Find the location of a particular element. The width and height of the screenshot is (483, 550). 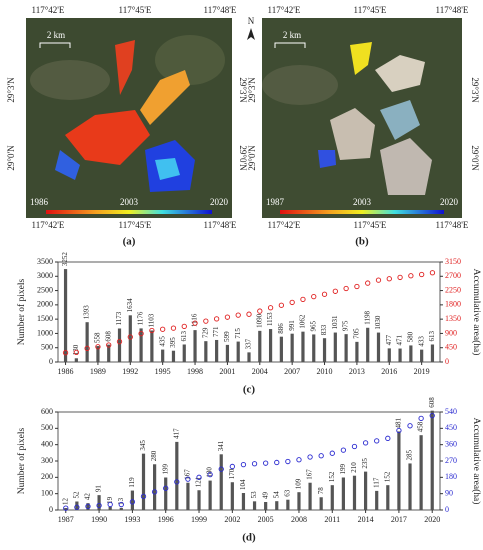

x-tick-label: 1996 is located at coordinates (166, 519).